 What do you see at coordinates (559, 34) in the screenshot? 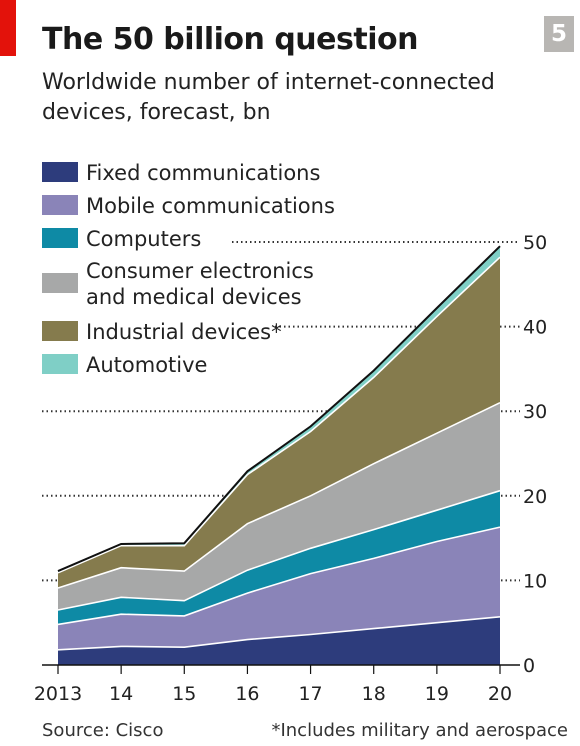
I see `chart-number-badge: 5` at bounding box center [559, 34].